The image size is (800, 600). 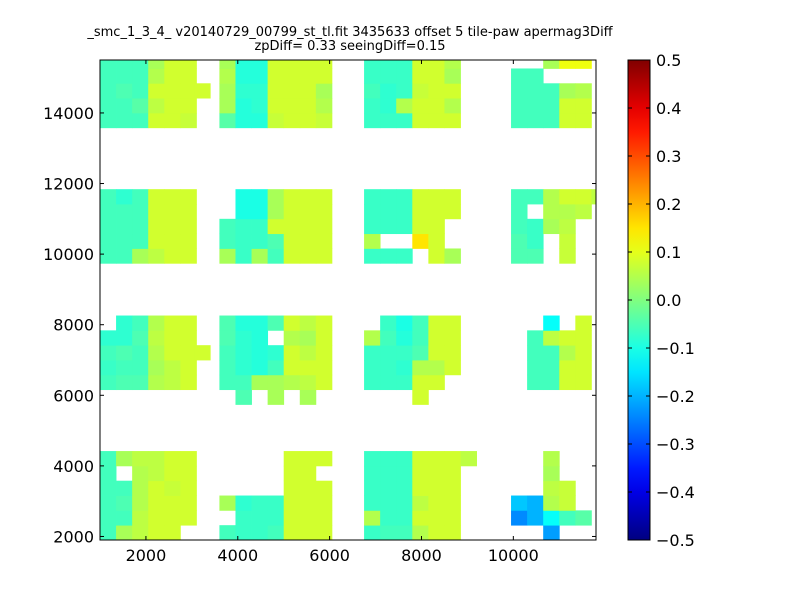 I want to click on x-tick-label: 6000, so click(x=329, y=555).